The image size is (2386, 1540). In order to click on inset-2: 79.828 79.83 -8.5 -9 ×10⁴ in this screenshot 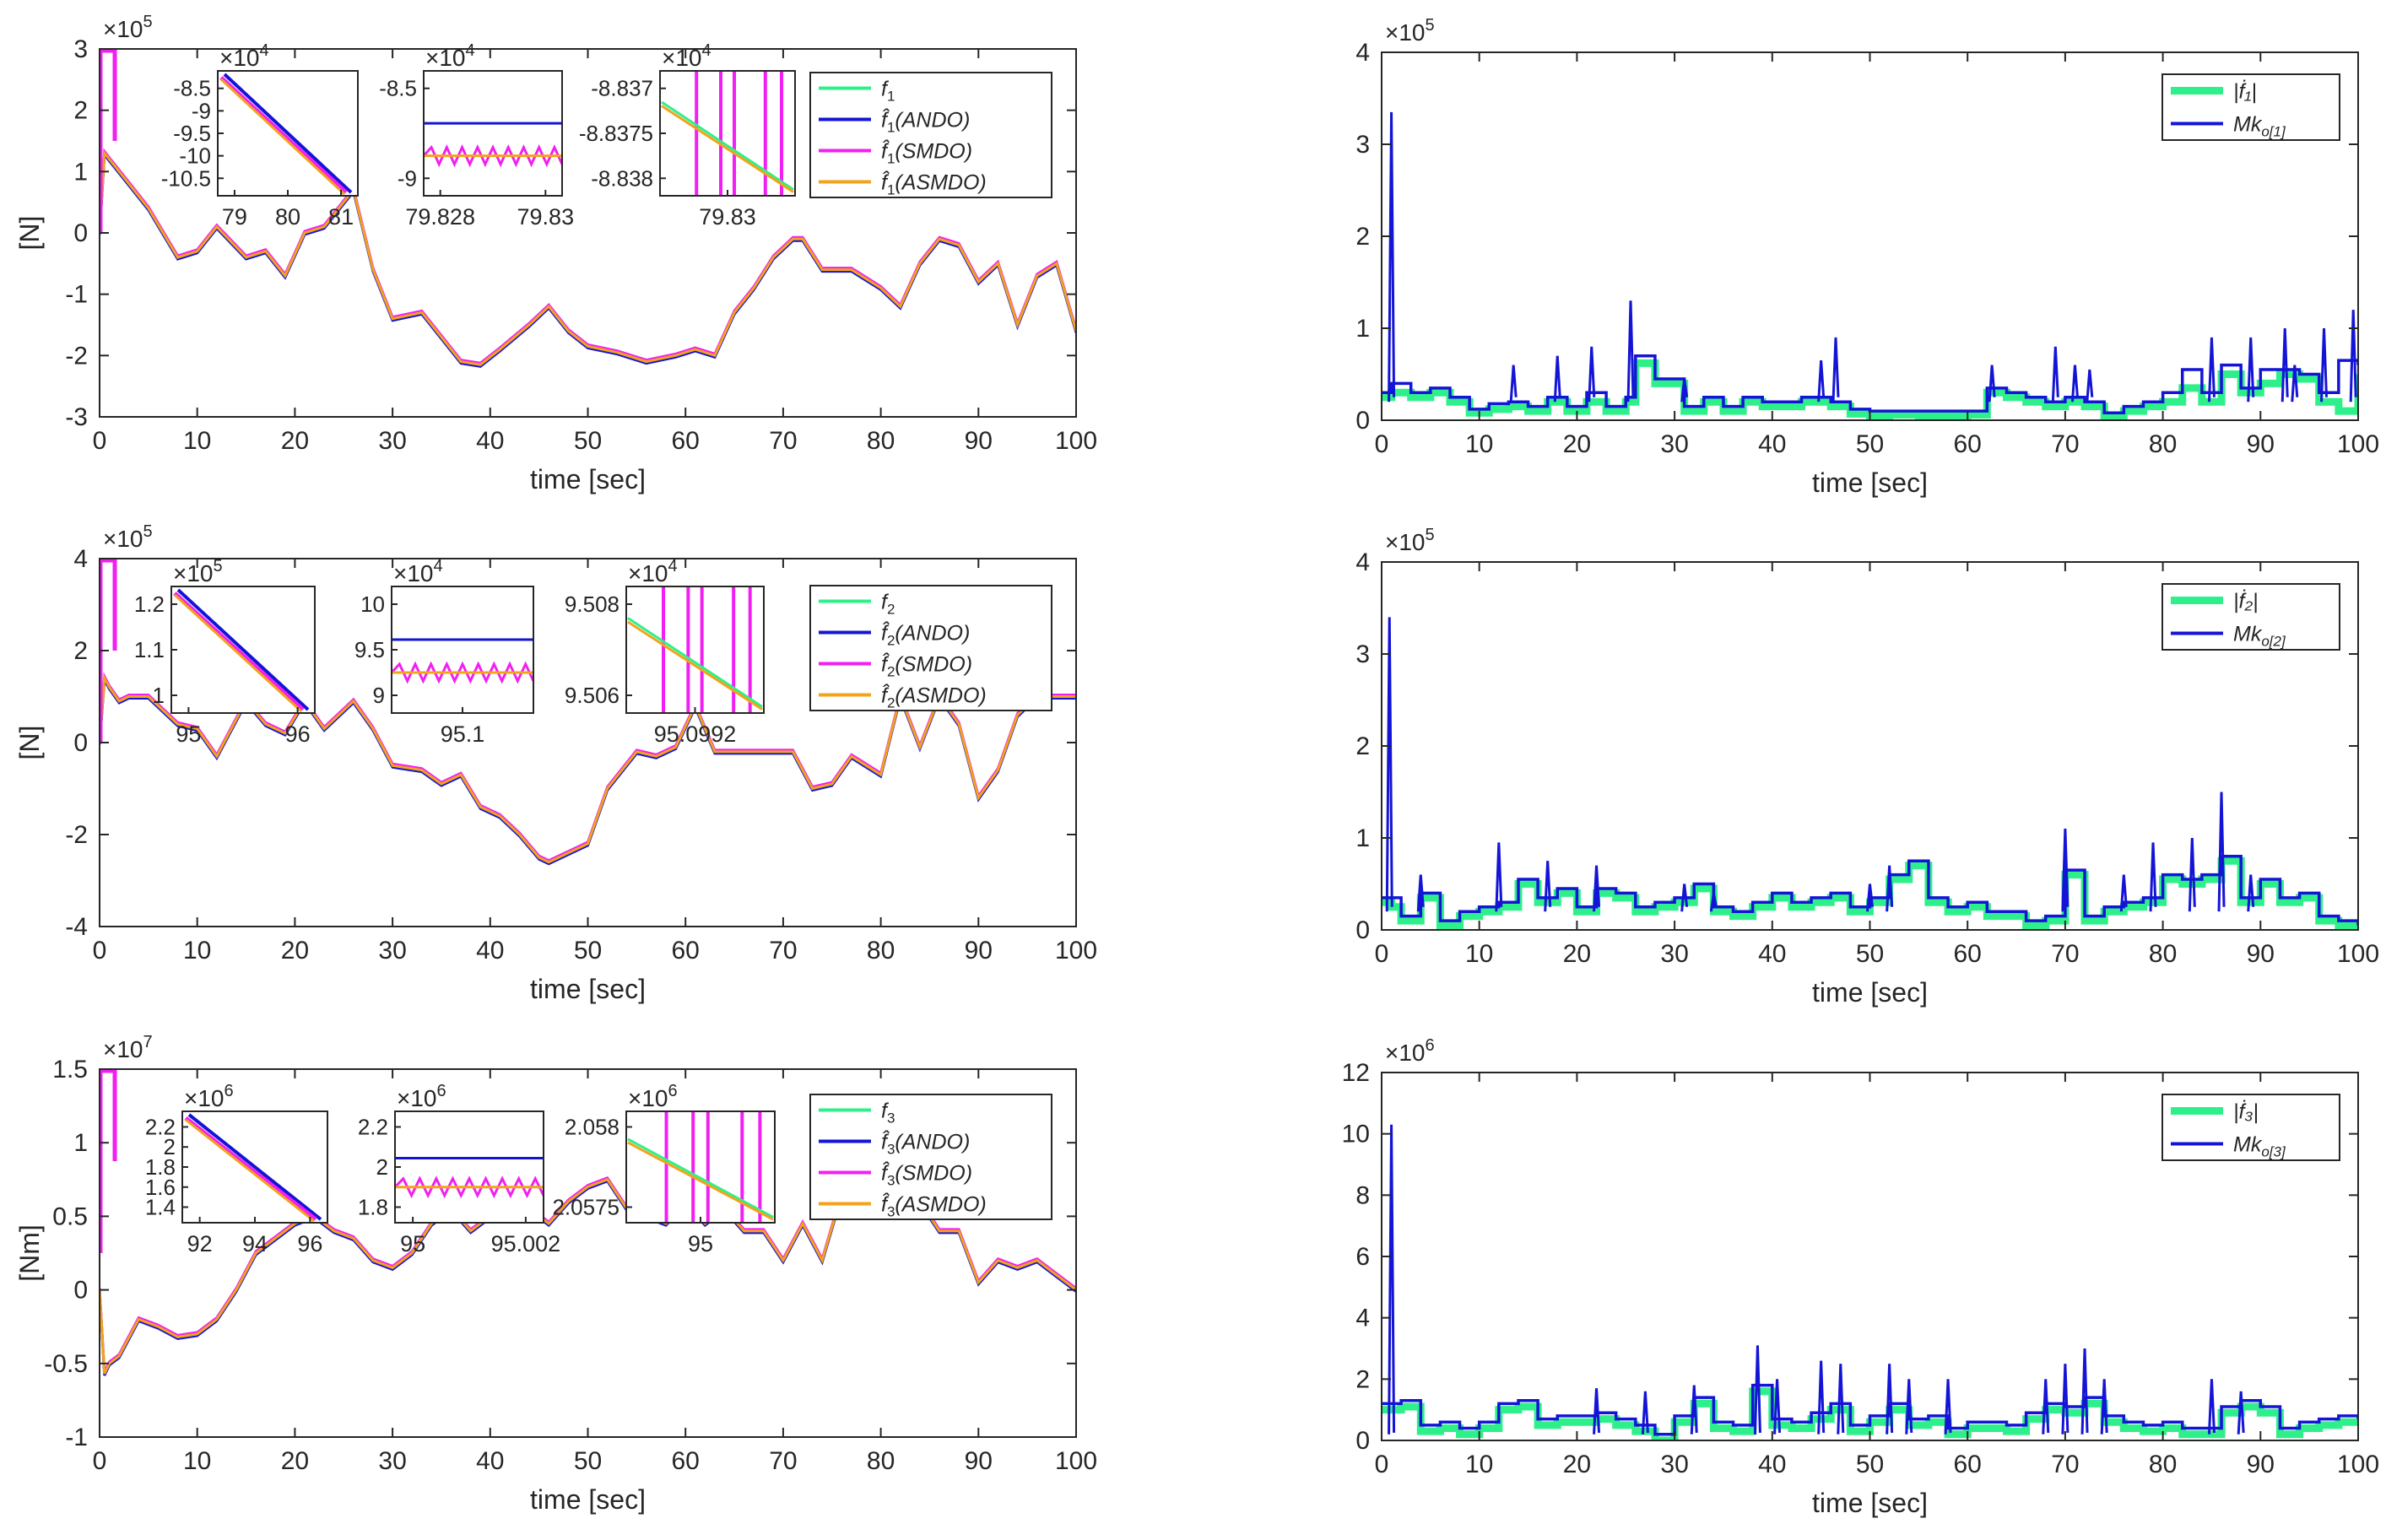, I will do `click(477, 136)`.